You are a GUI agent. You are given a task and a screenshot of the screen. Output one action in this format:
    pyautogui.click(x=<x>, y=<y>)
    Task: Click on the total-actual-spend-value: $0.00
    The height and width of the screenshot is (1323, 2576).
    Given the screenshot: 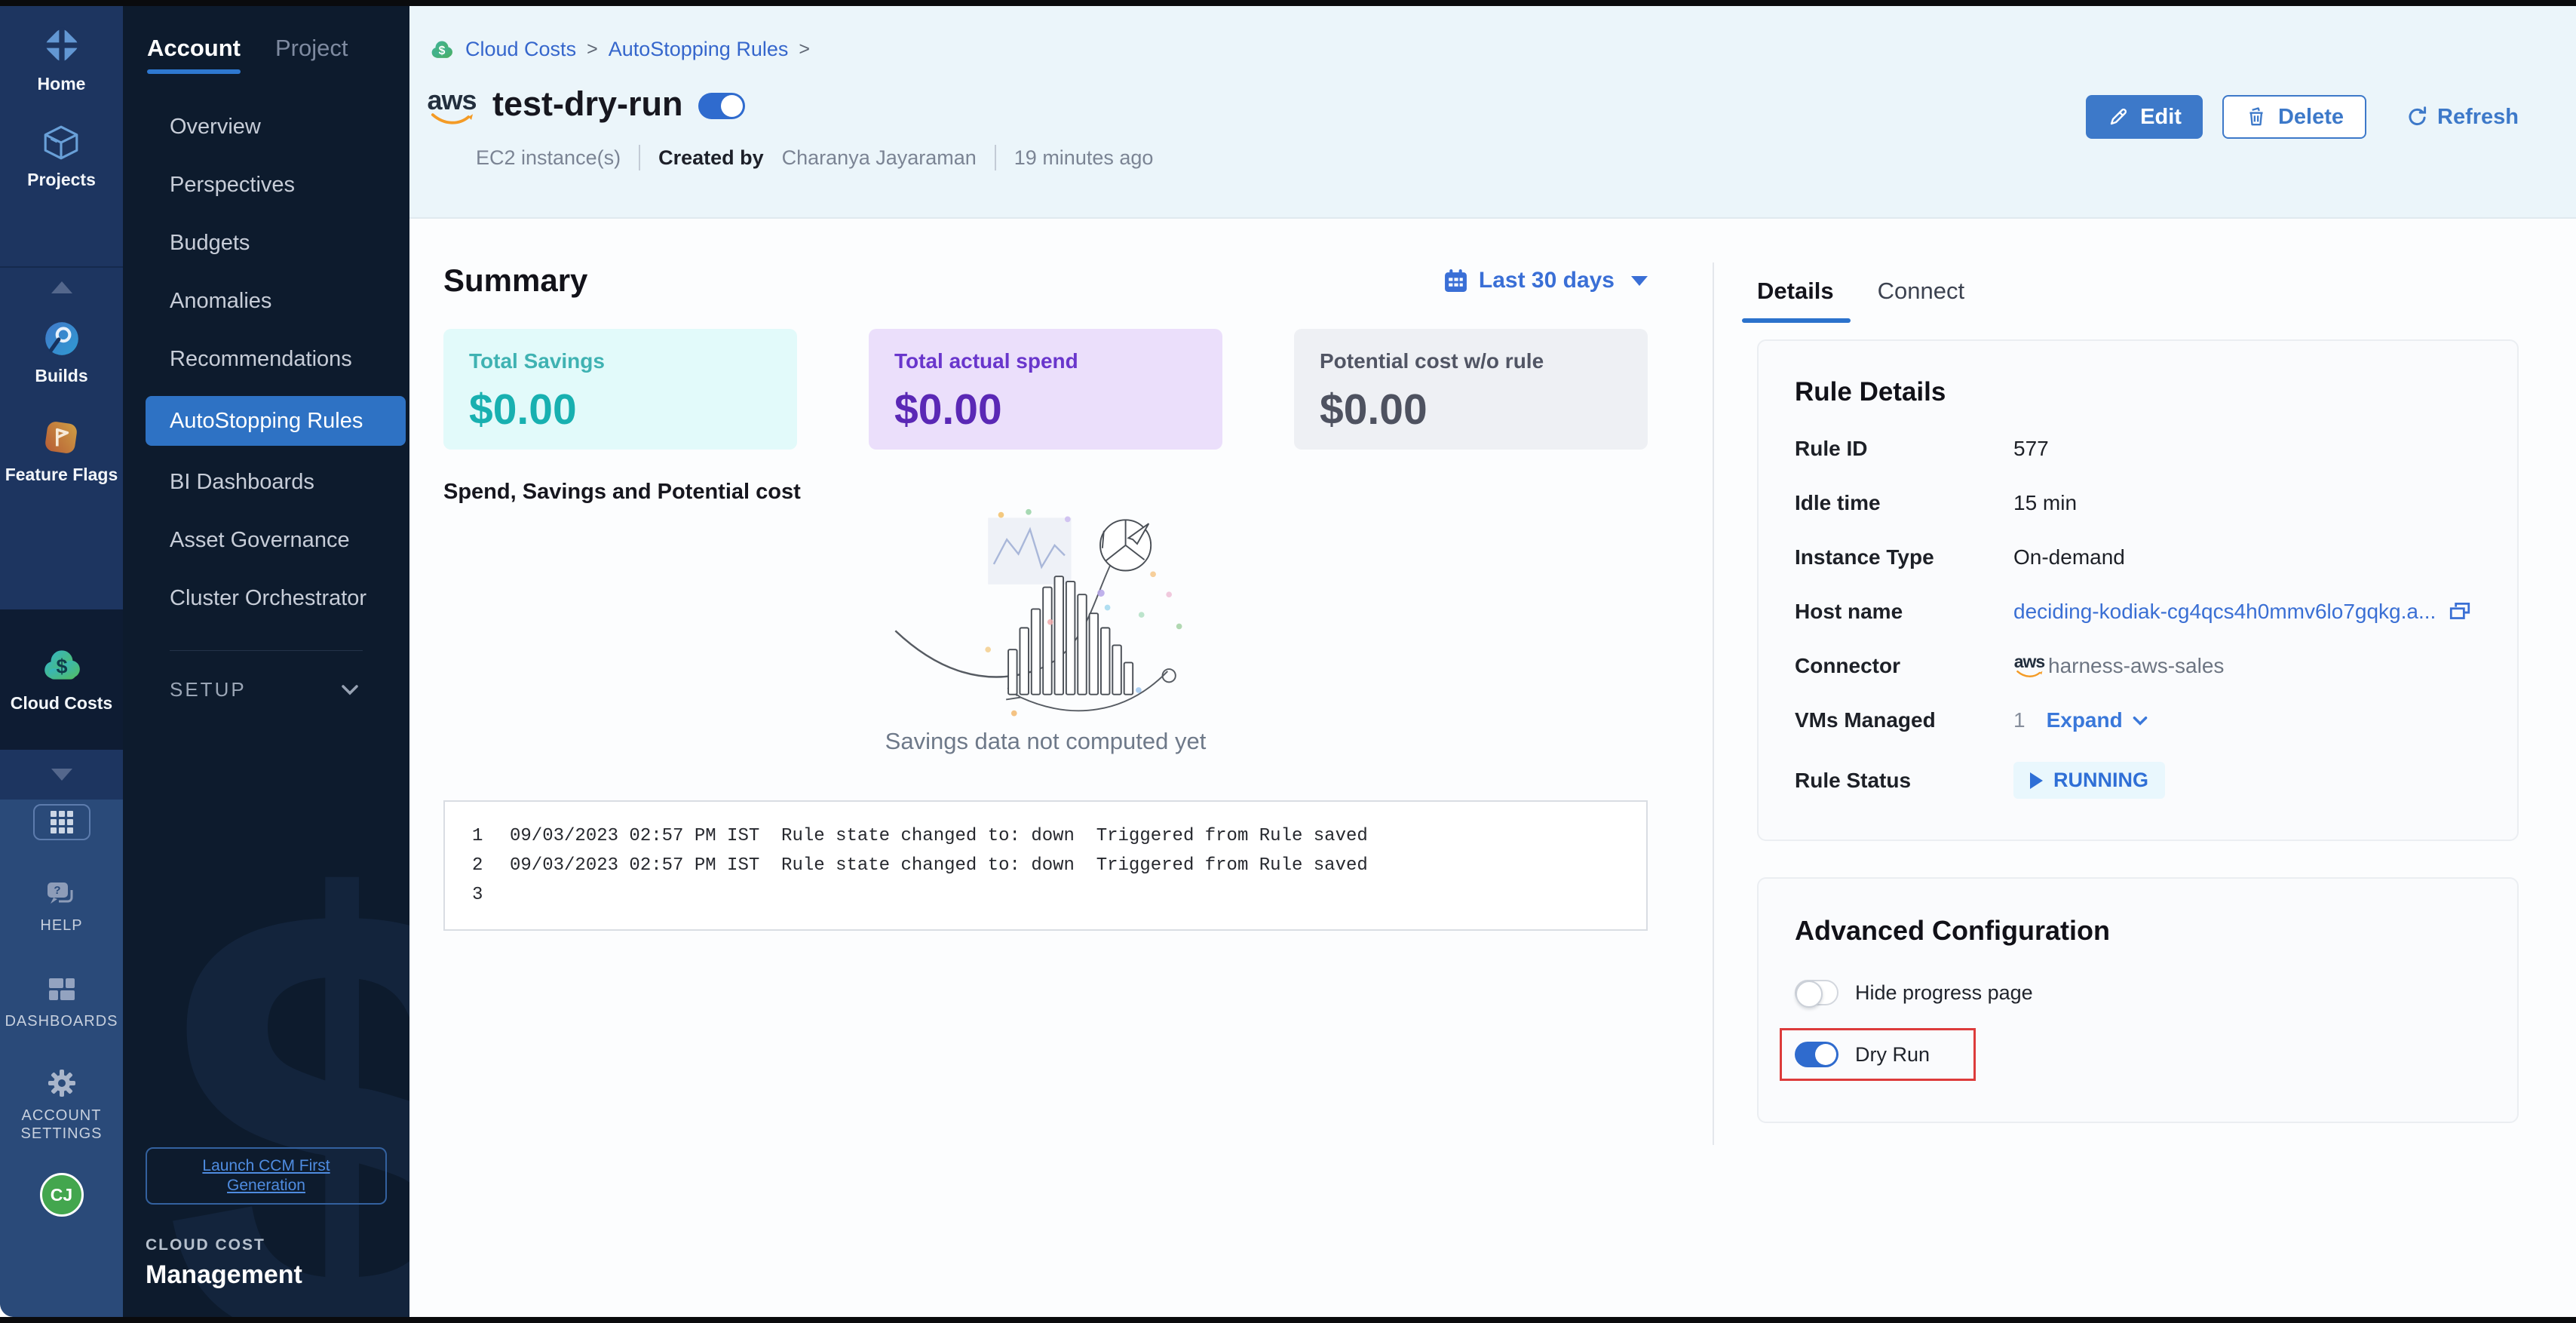 What is the action you would take?
    pyautogui.click(x=948, y=410)
    